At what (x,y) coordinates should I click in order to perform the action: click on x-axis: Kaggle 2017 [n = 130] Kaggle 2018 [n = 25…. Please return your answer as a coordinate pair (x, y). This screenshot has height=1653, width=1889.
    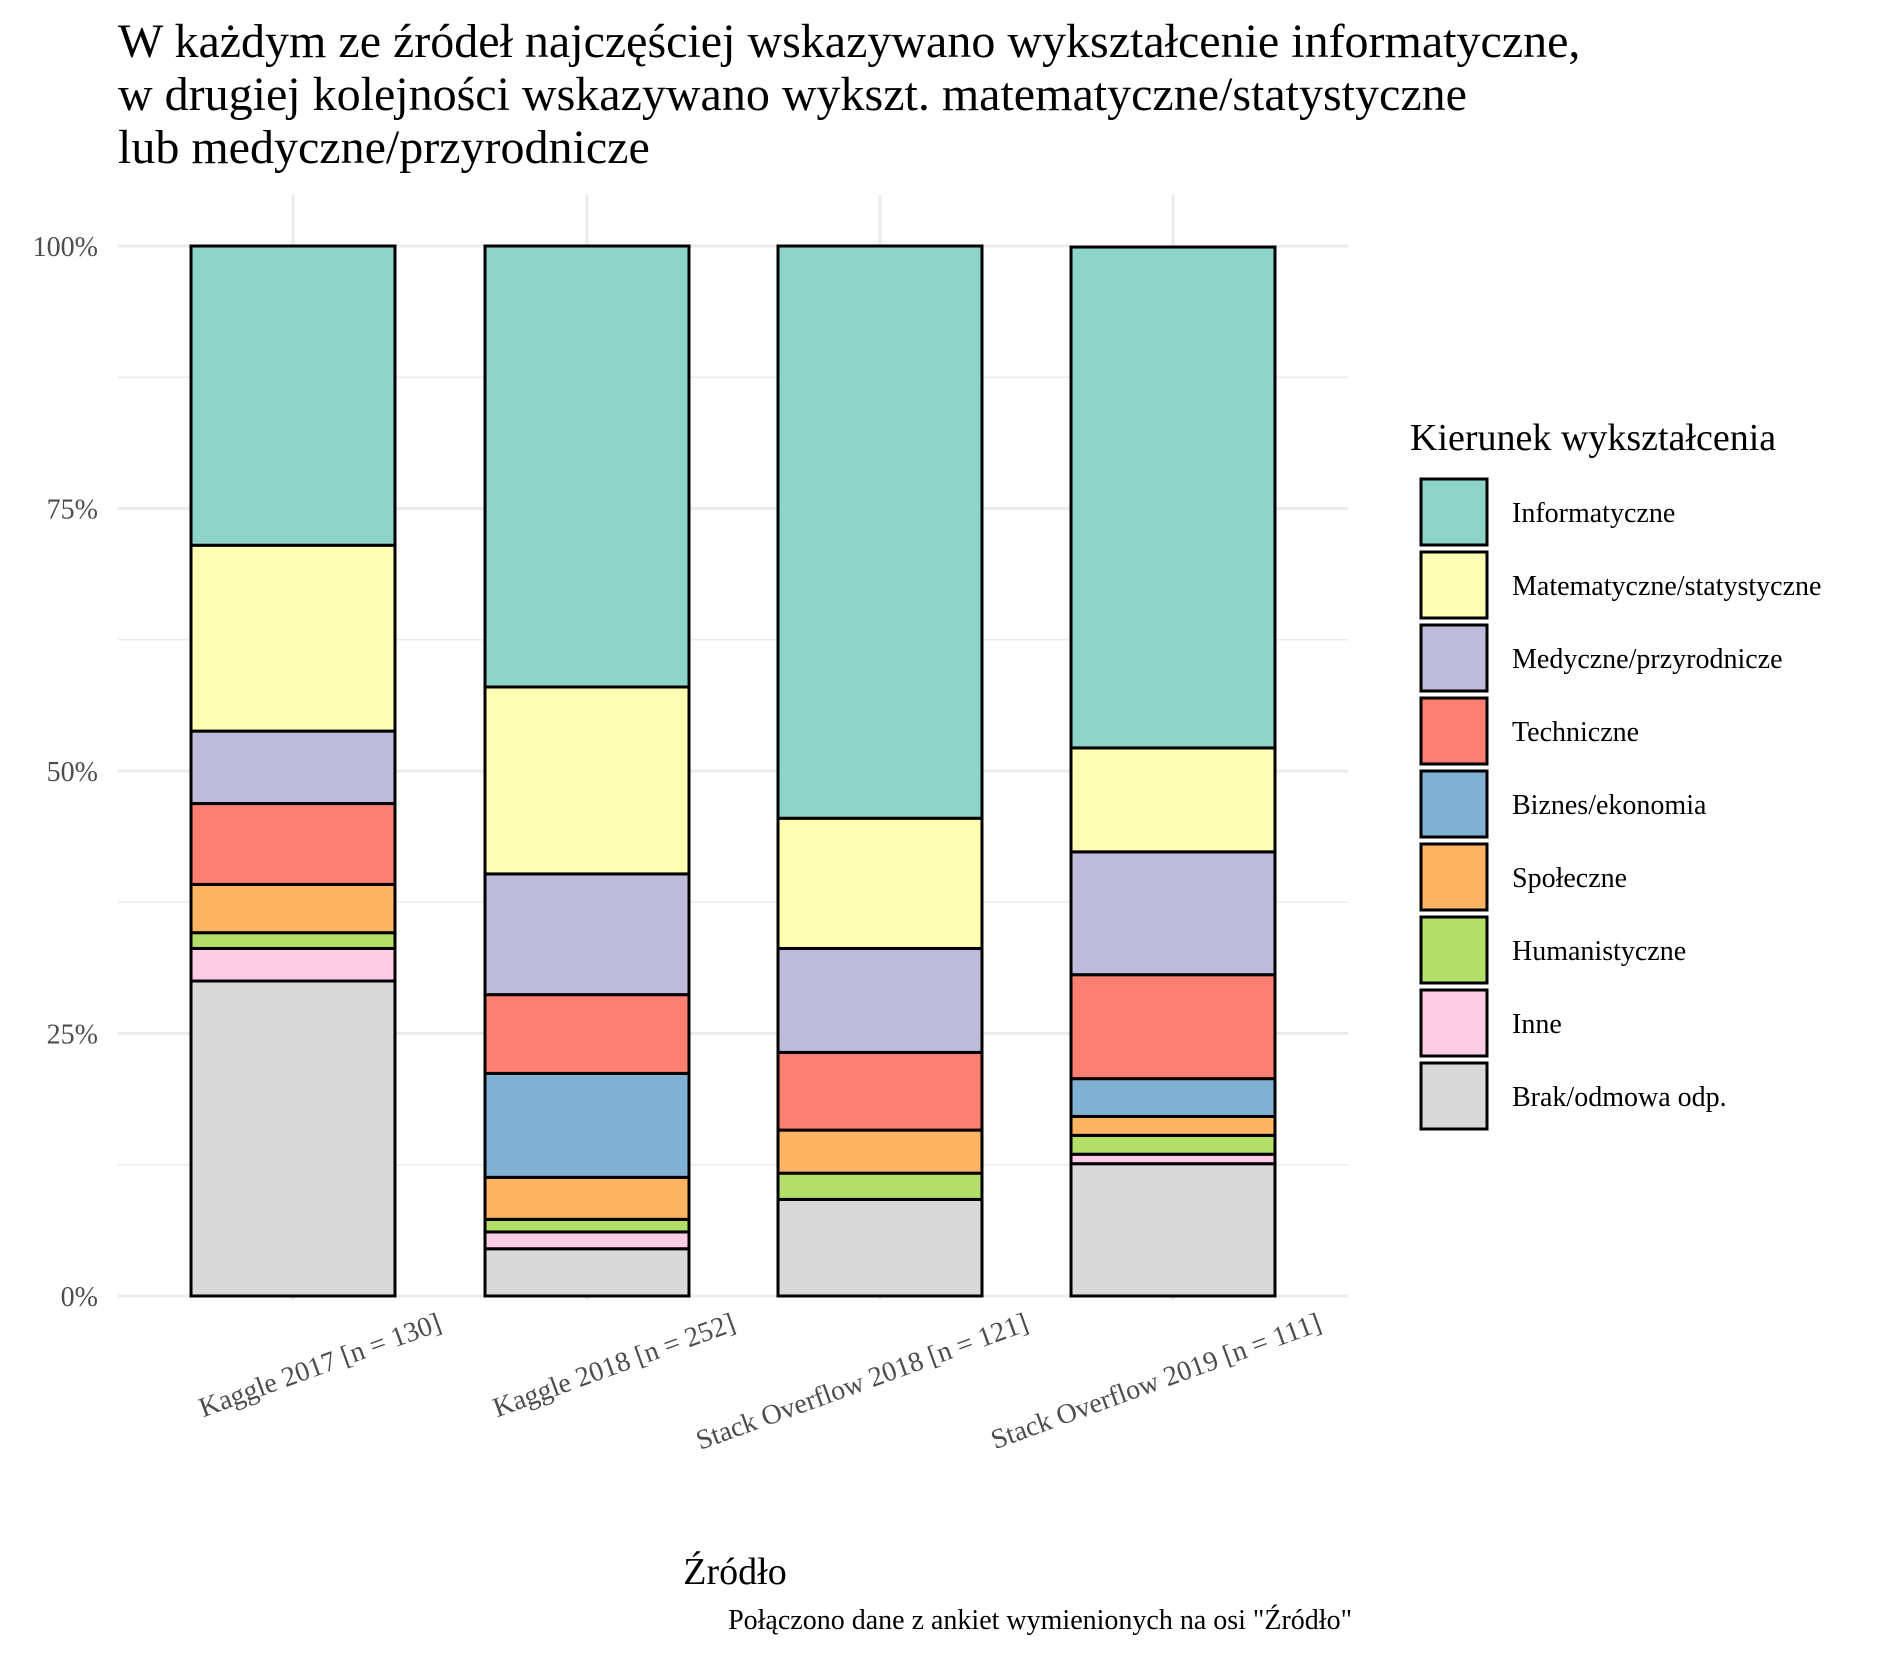
    Looking at the image, I should click on (760, 1381).